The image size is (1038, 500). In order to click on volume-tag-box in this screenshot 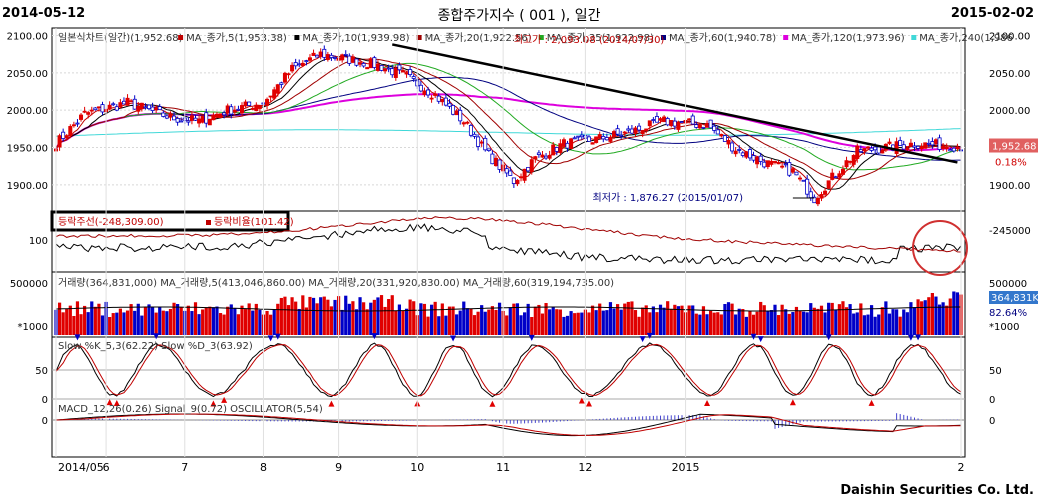, I will do `click(1013, 297)`.